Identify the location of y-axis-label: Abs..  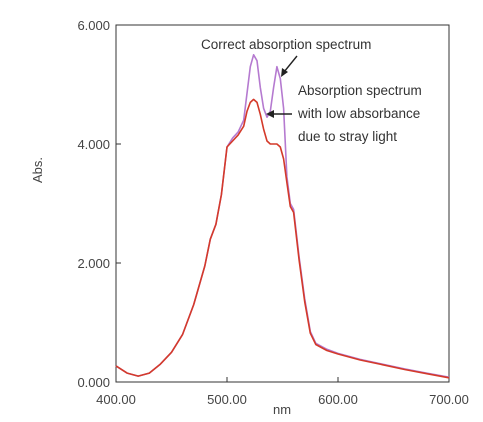
(37, 170).